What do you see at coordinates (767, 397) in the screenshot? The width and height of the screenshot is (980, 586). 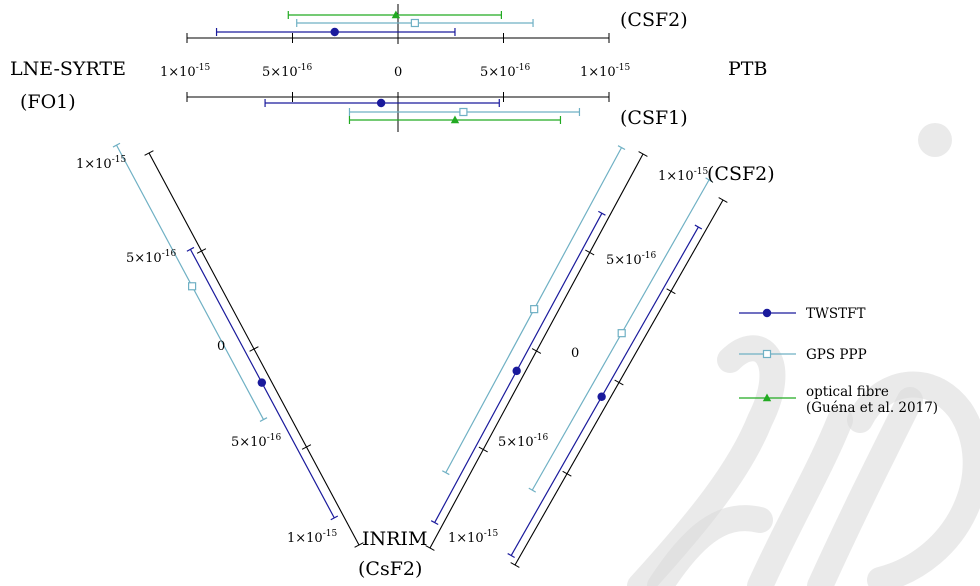 I see `legend-marker-fibre` at bounding box center [767, 397].